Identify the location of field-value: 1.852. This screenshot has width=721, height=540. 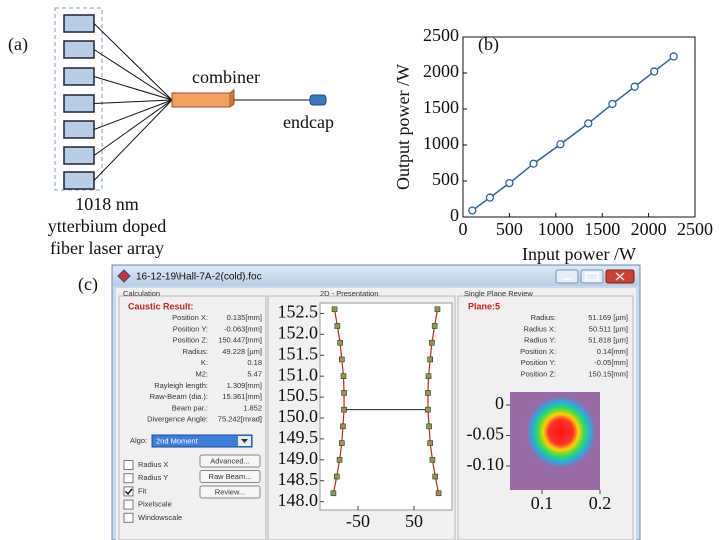
(252, 407).